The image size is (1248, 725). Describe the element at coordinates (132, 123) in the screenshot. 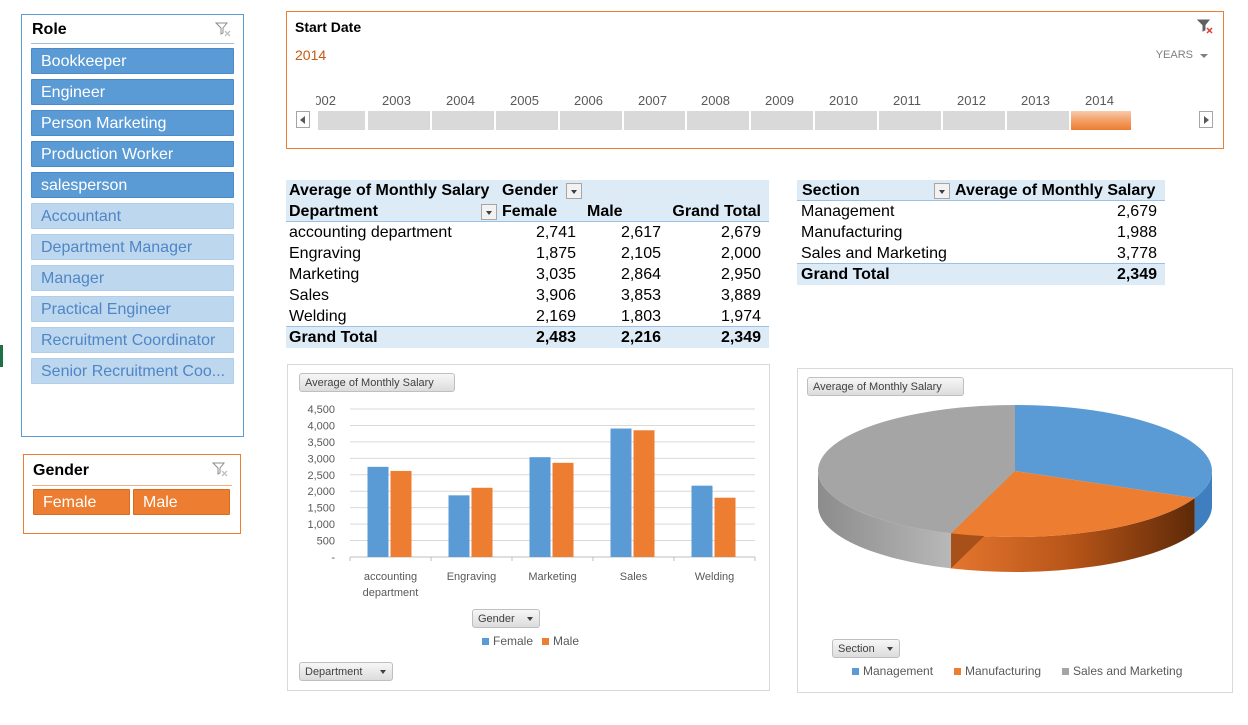

I see `role-item: Person Marketing` at that location.